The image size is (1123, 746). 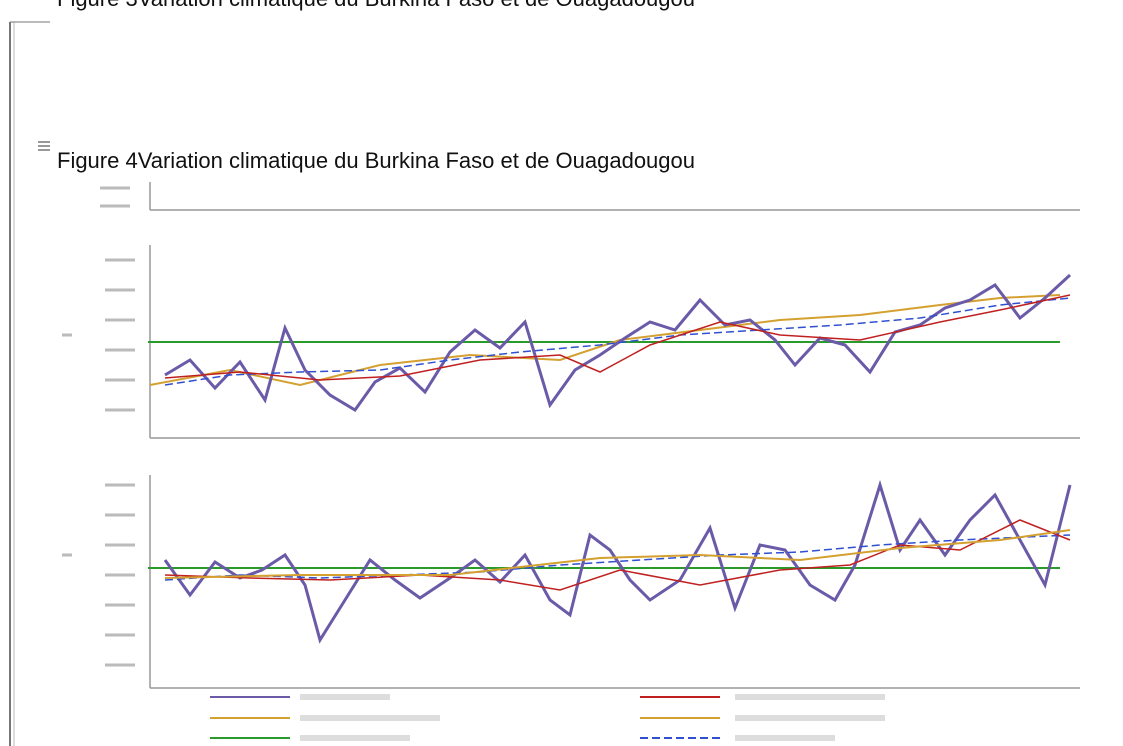 I want to click on page-margin, so click(x=29, y=383).